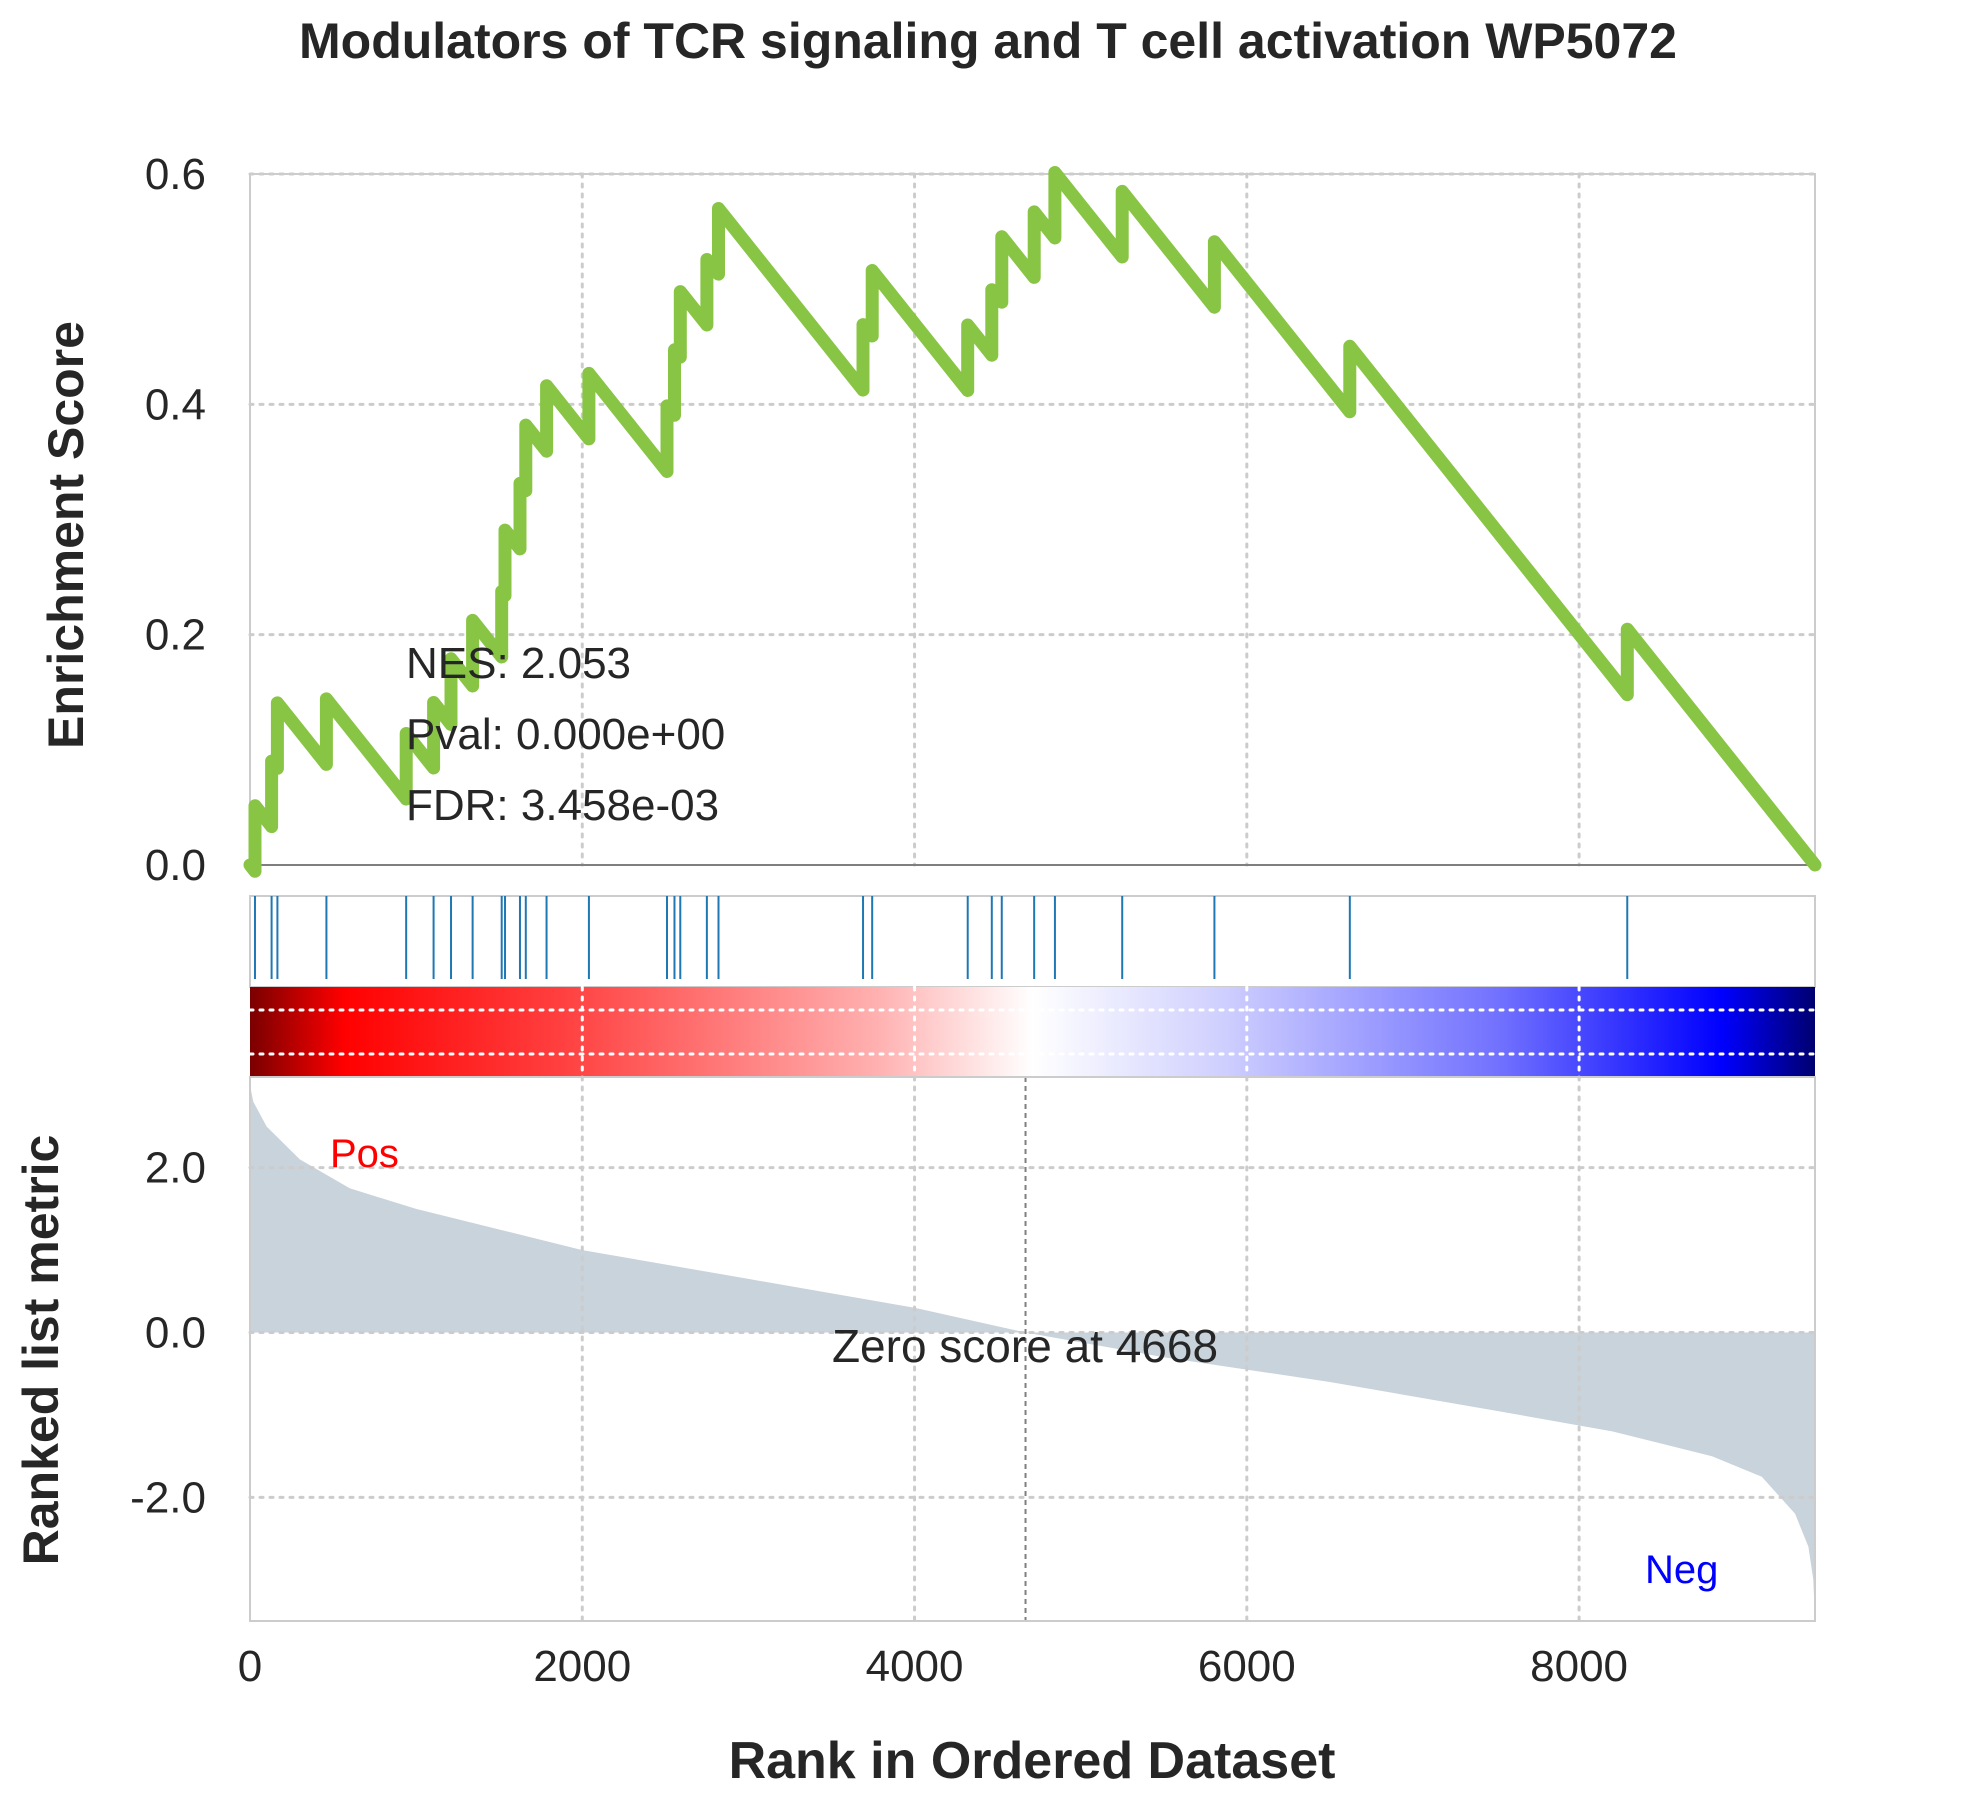  What do you see at coordinates (175, 635) in the screenshot?
I see `es-y-tick-label: 0.2` at bounding box center [175, 635].